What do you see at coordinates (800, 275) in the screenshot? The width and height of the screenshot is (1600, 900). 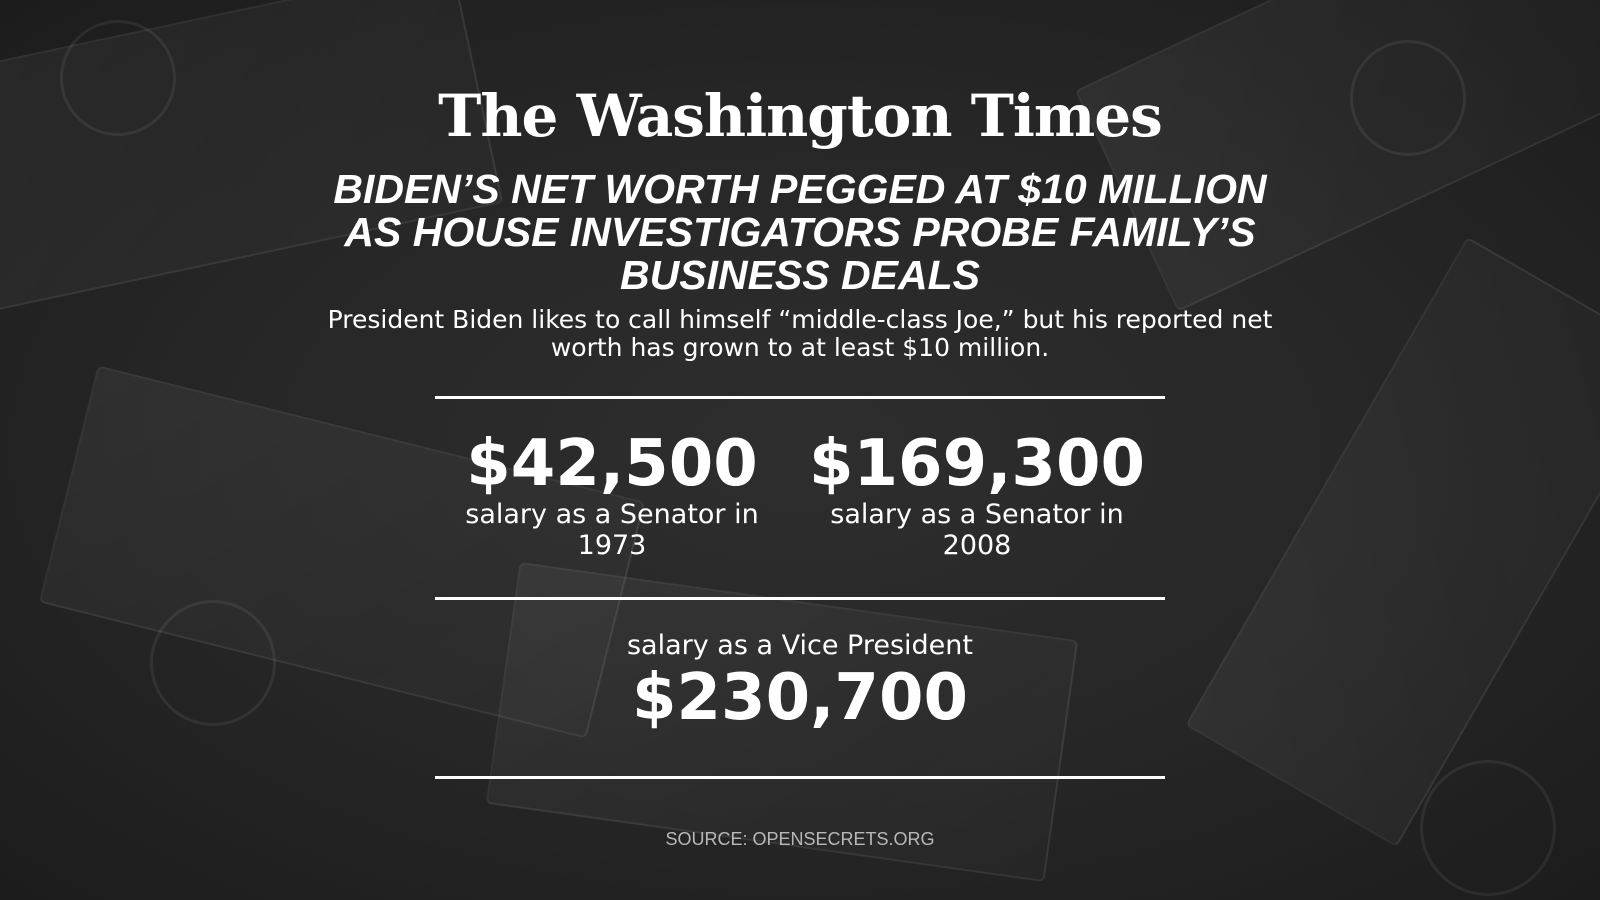 I see `headline-line: business deals` at bounding box center [800, 275].